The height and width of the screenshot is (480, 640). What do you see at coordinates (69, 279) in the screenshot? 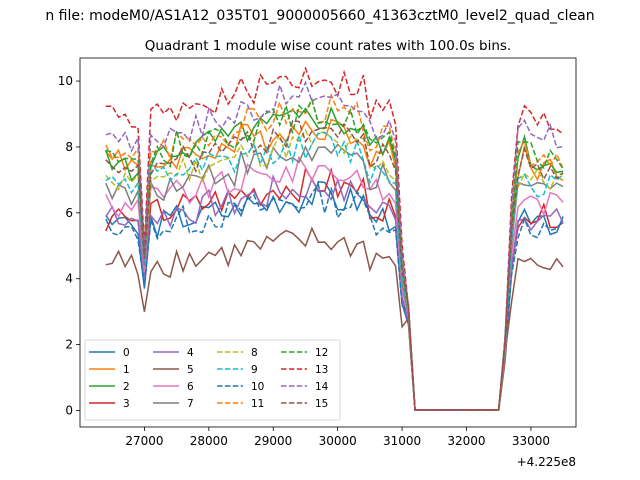
I see `y-tick-label: 4` at bounding box center [69, 279].